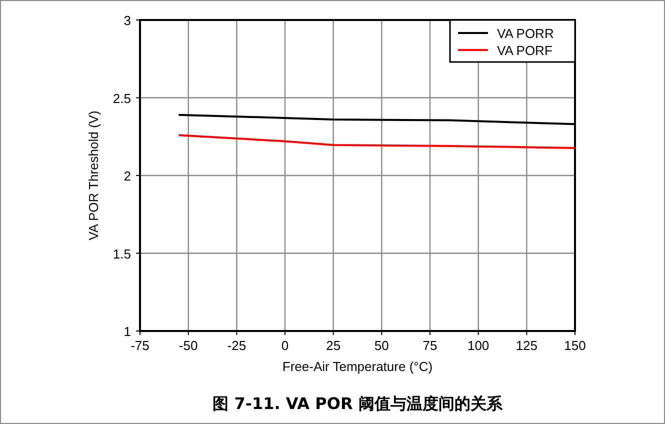  I want to click on y-tick-label: 2, so click(127, 176).